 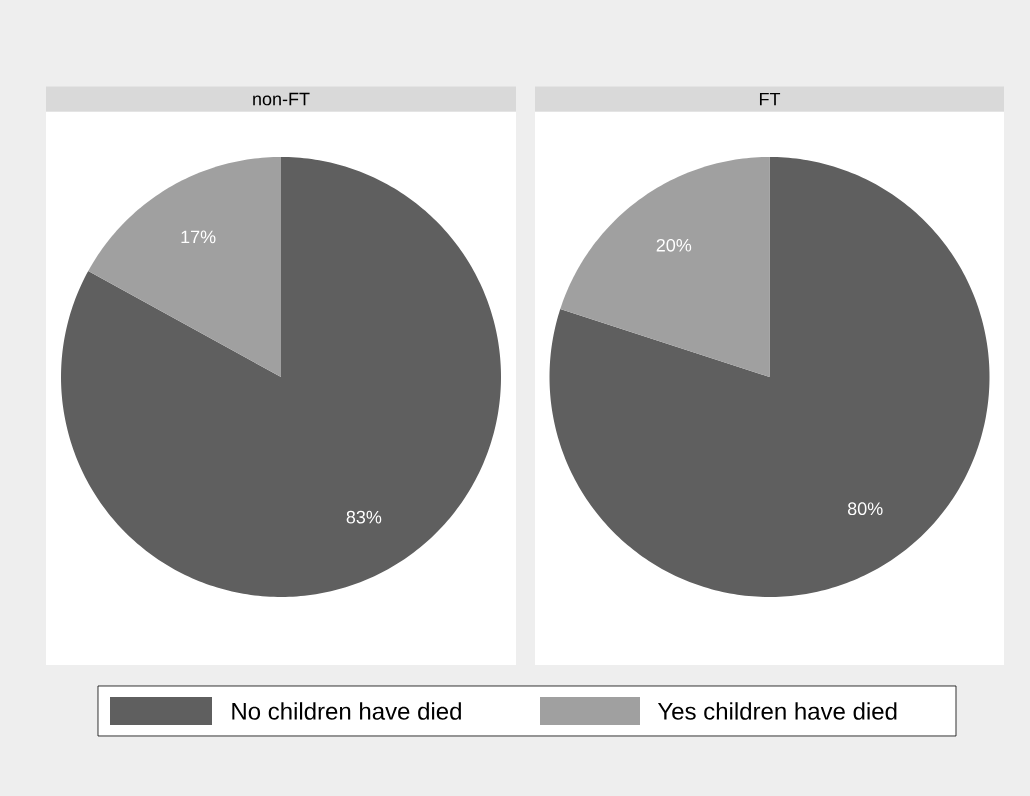 I want to click on data-label: 17%, so click(x=198, y=237).